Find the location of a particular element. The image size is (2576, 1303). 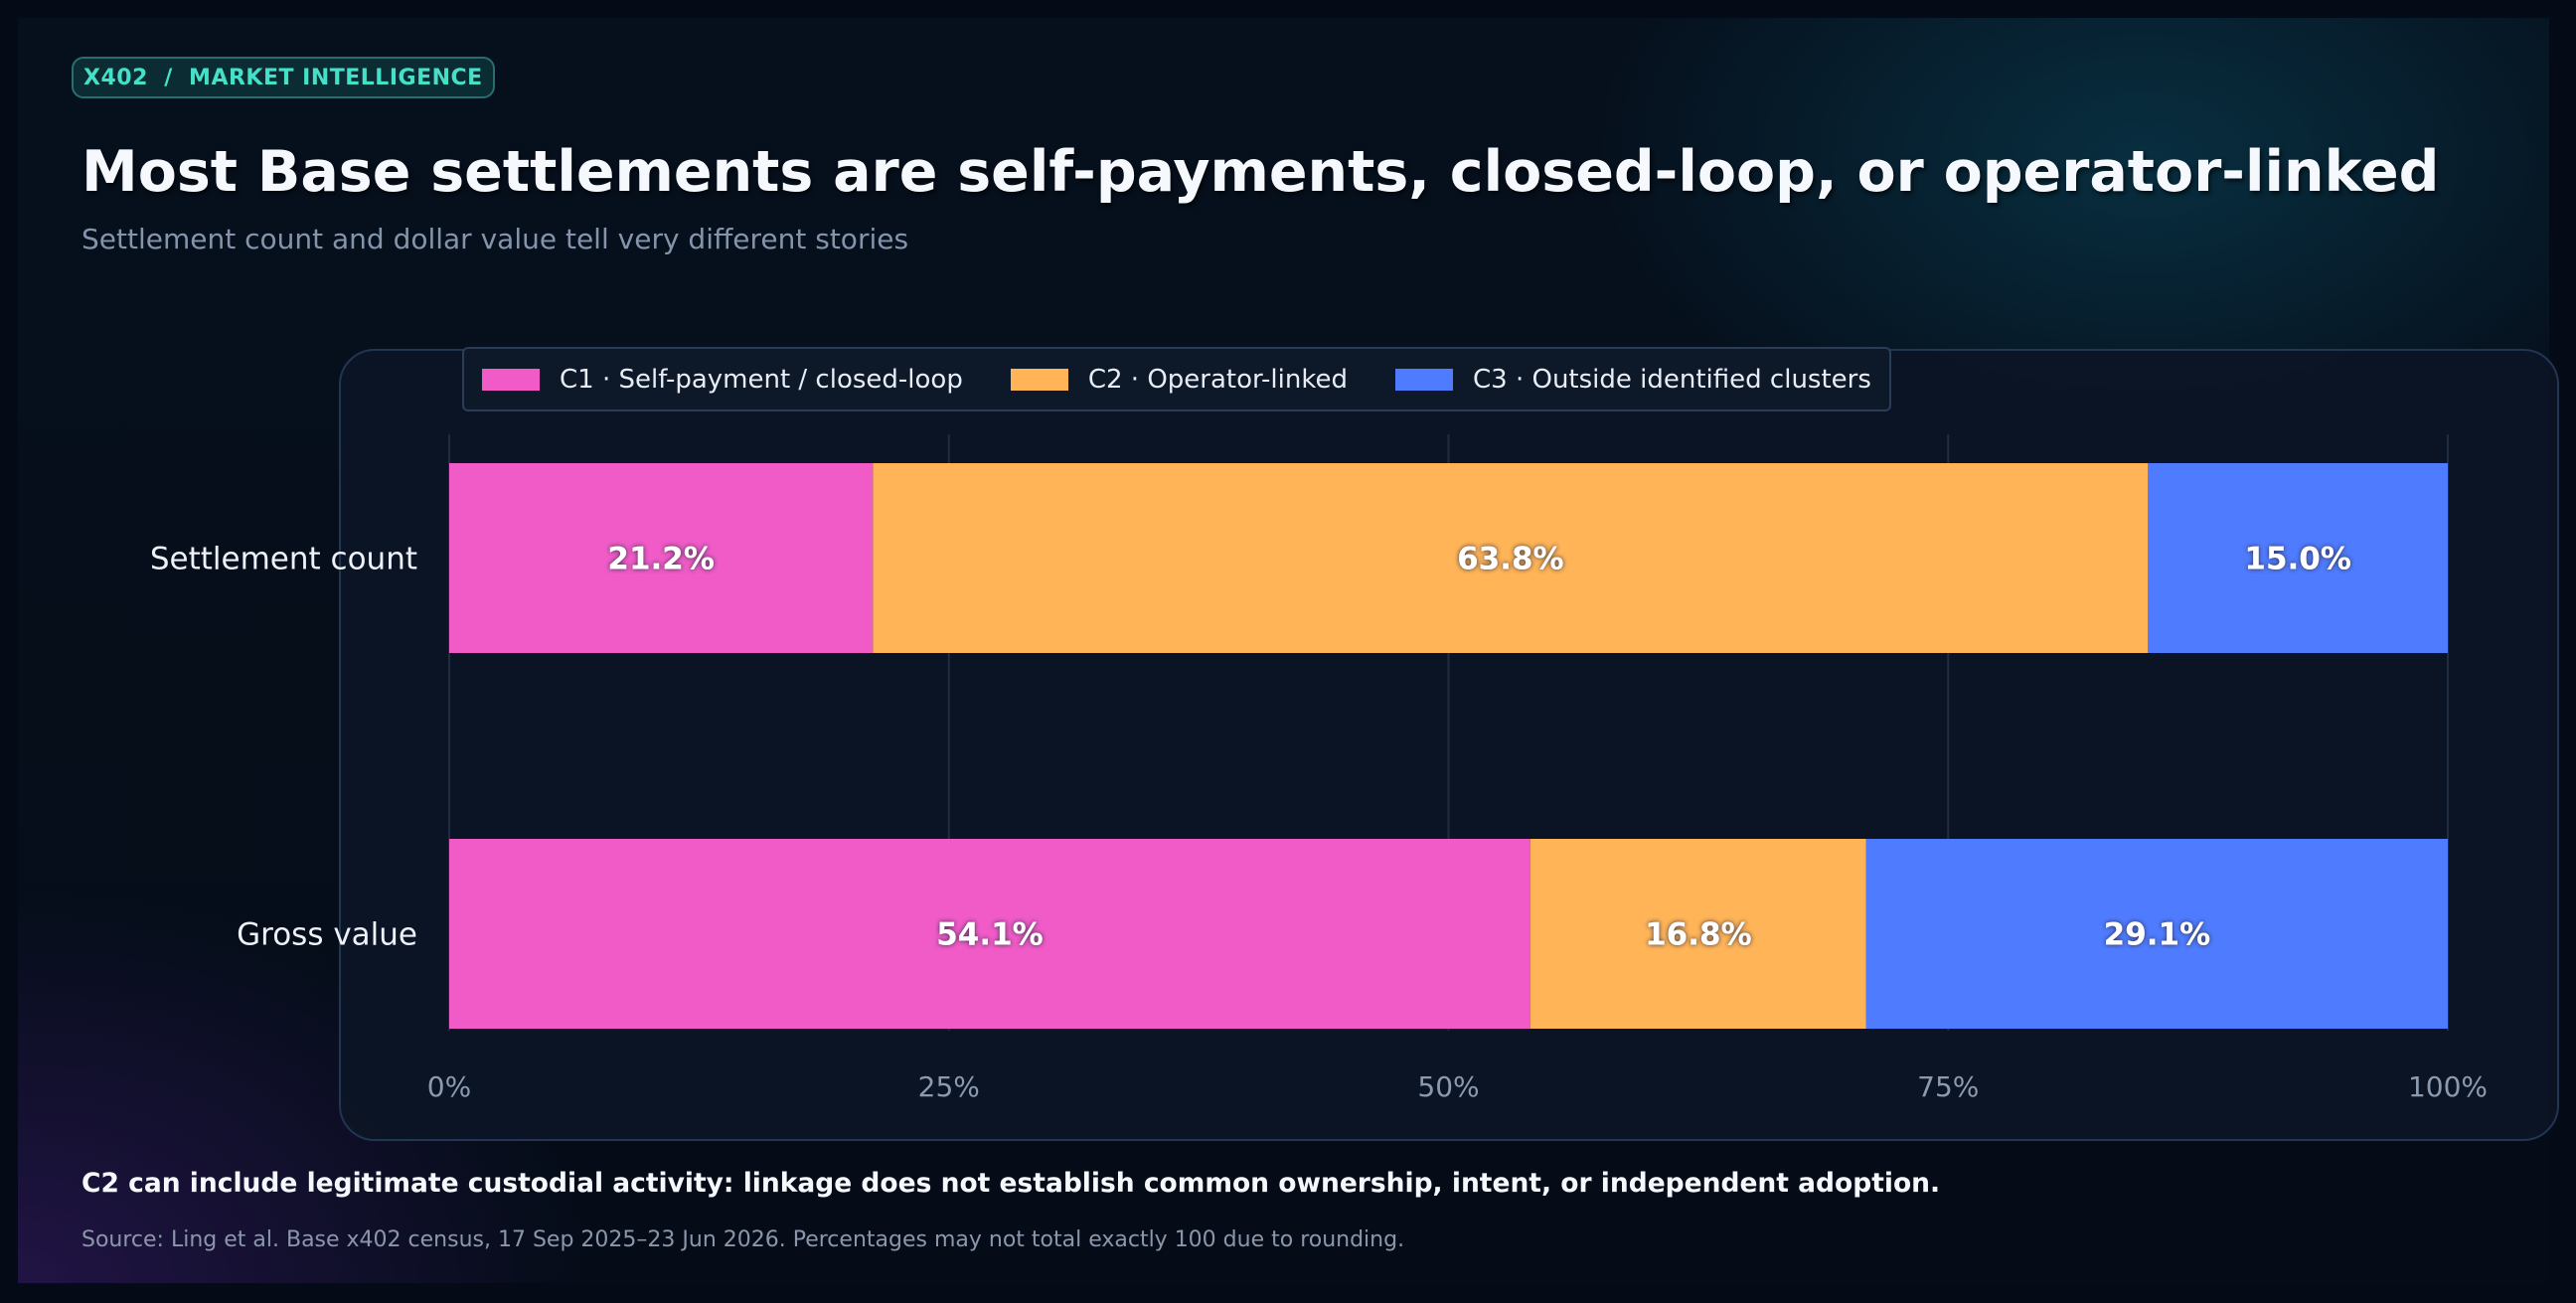

data-label-settlement-count-c1: 21.2% is located at coordinates (661, 559).